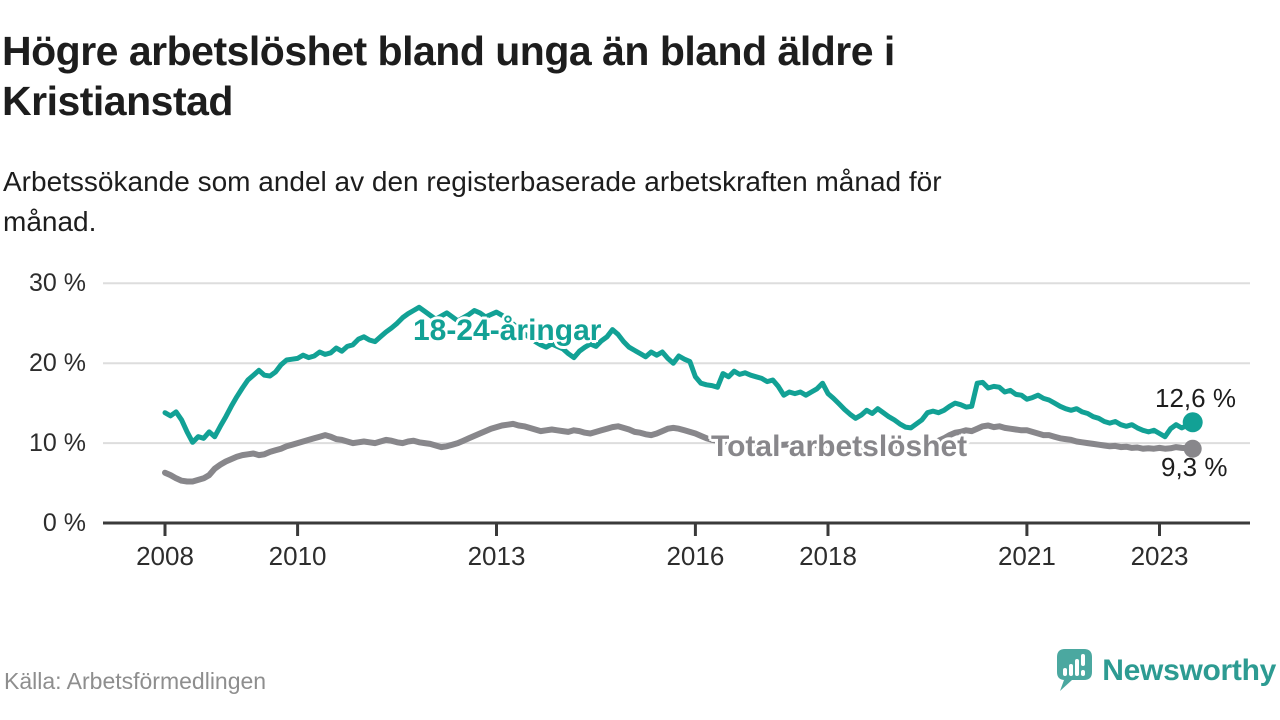 The image size is (1280, 720). Describe the element at coordinates (57, 363) in the screenshot. I see `y-axis-label: 20 %` at that location.